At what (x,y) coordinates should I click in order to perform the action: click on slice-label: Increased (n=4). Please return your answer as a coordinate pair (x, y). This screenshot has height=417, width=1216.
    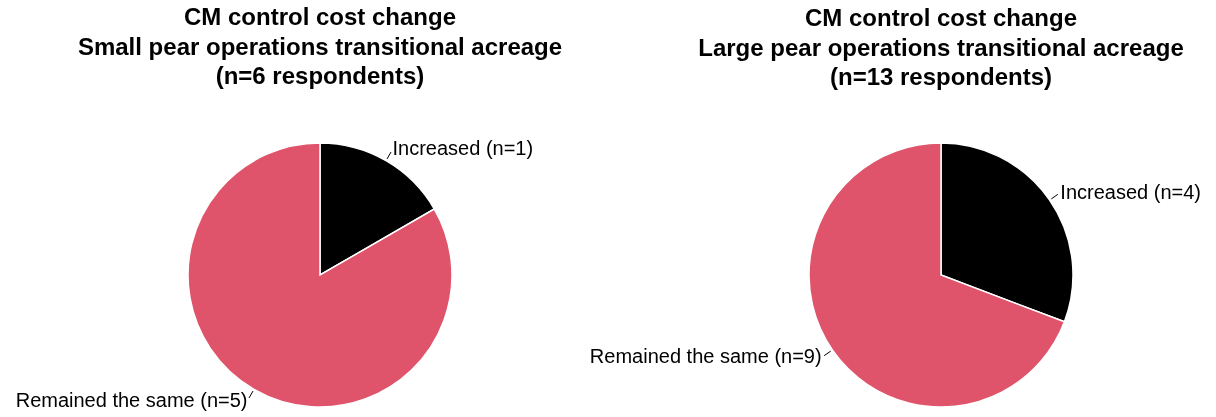
    Looking at the image, I should click on (1130, 191).